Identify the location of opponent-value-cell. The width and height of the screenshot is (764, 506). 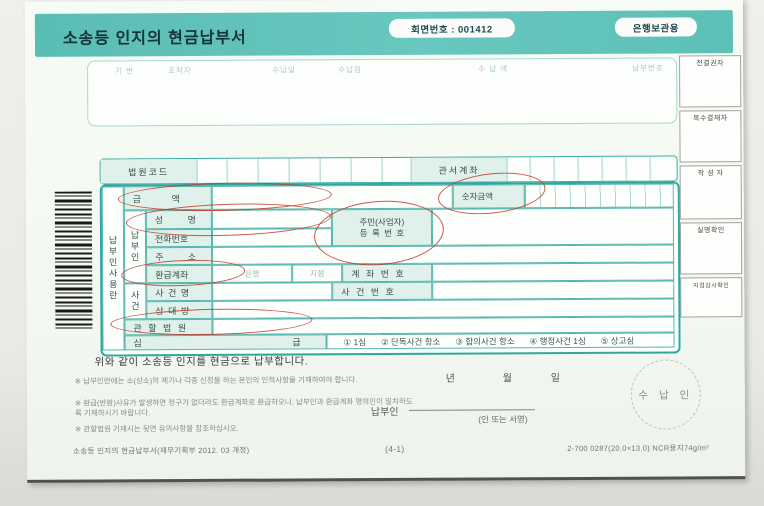
(443, 308).